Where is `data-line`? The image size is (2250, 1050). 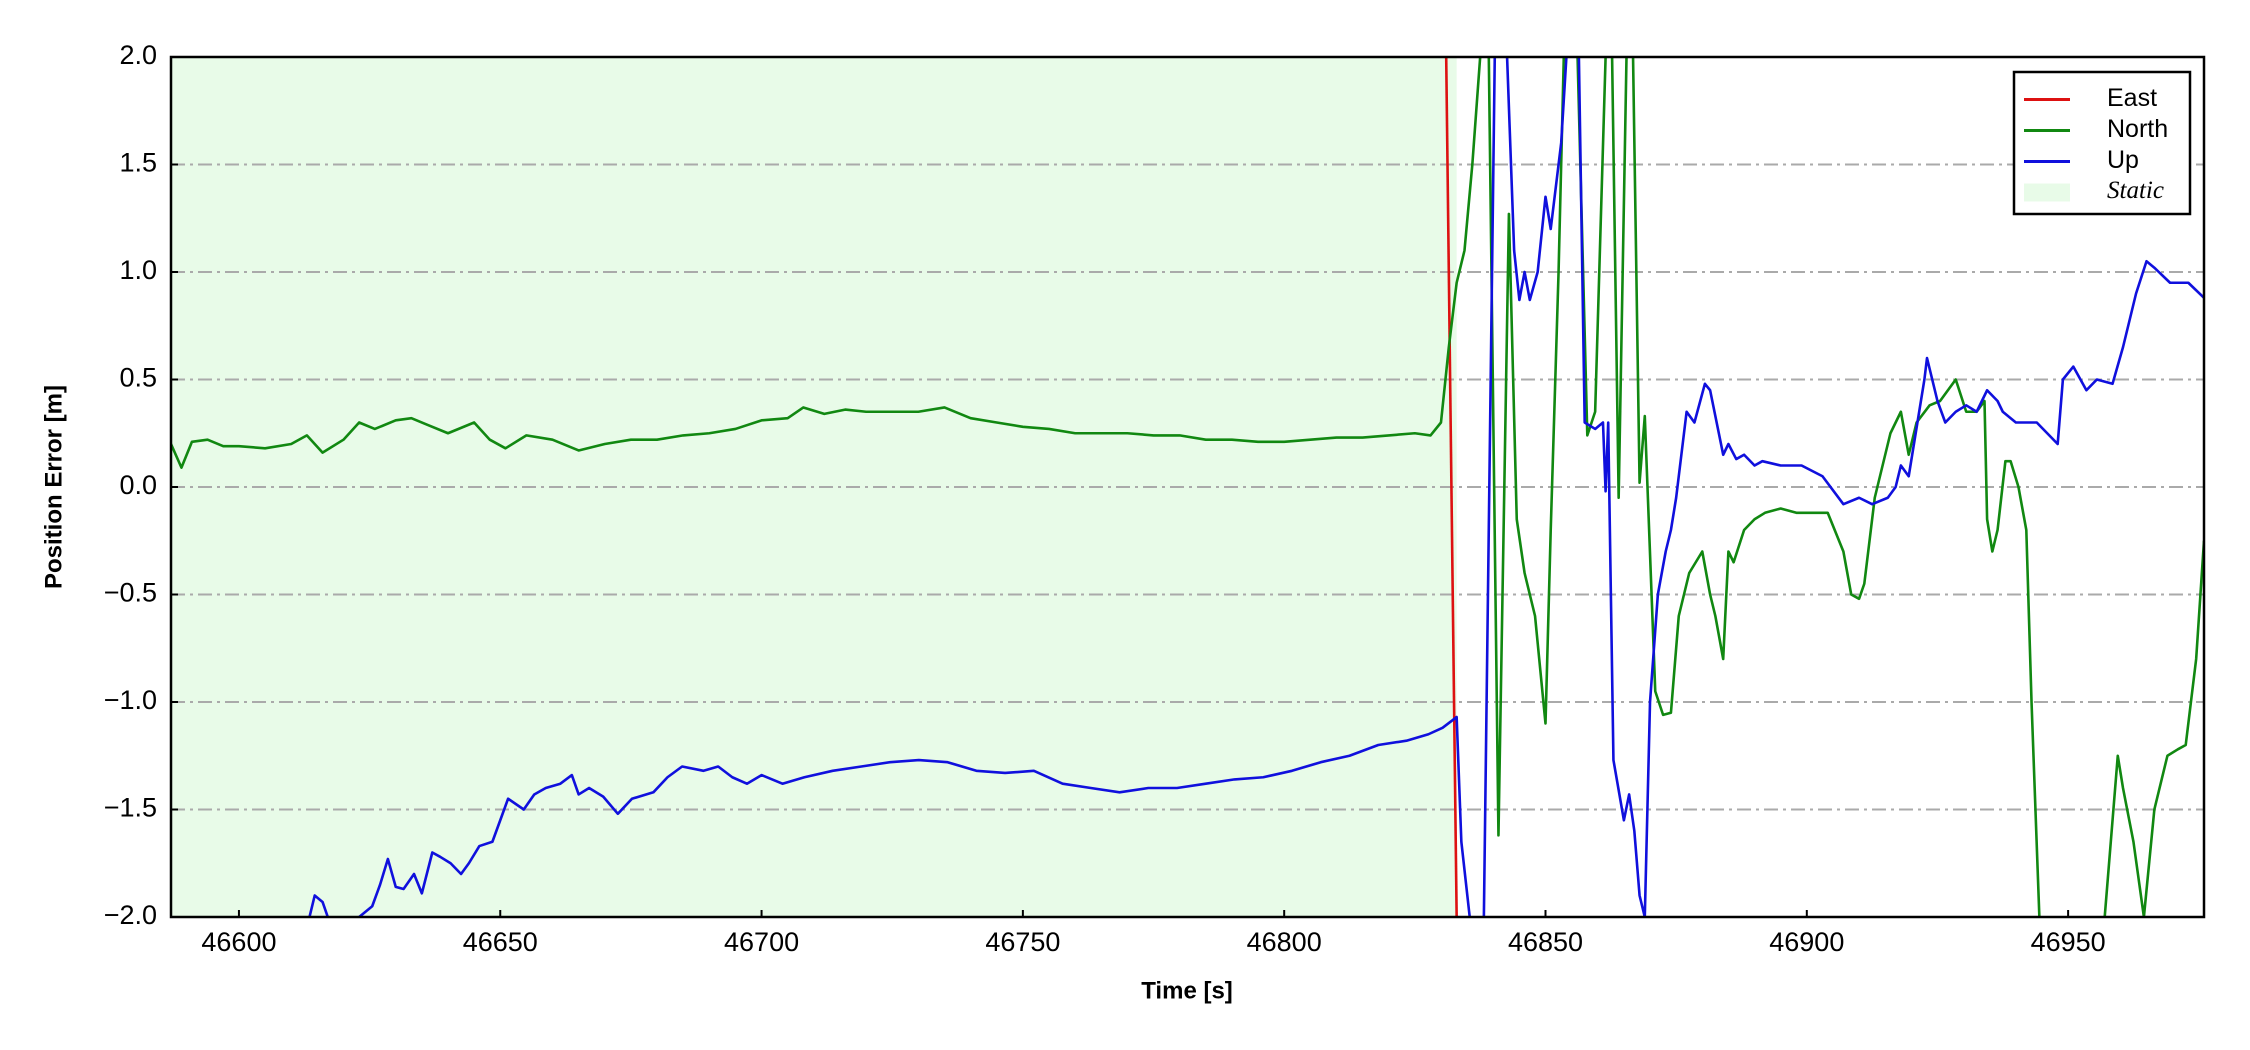 data-line is located at coordinates (1451, 487).